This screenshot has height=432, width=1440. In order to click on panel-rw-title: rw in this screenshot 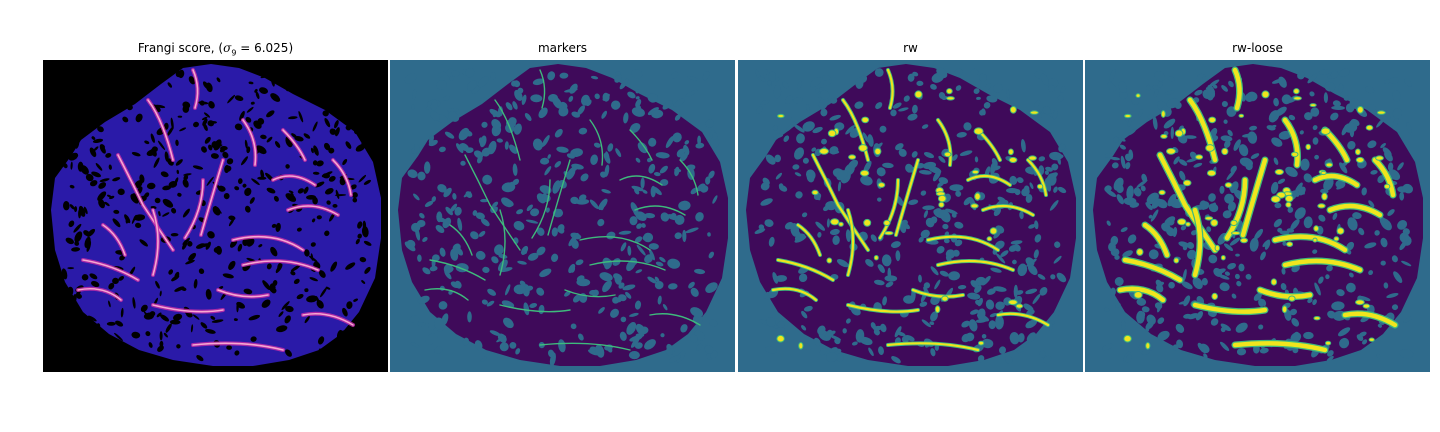, I will do `click(910, 48)`.